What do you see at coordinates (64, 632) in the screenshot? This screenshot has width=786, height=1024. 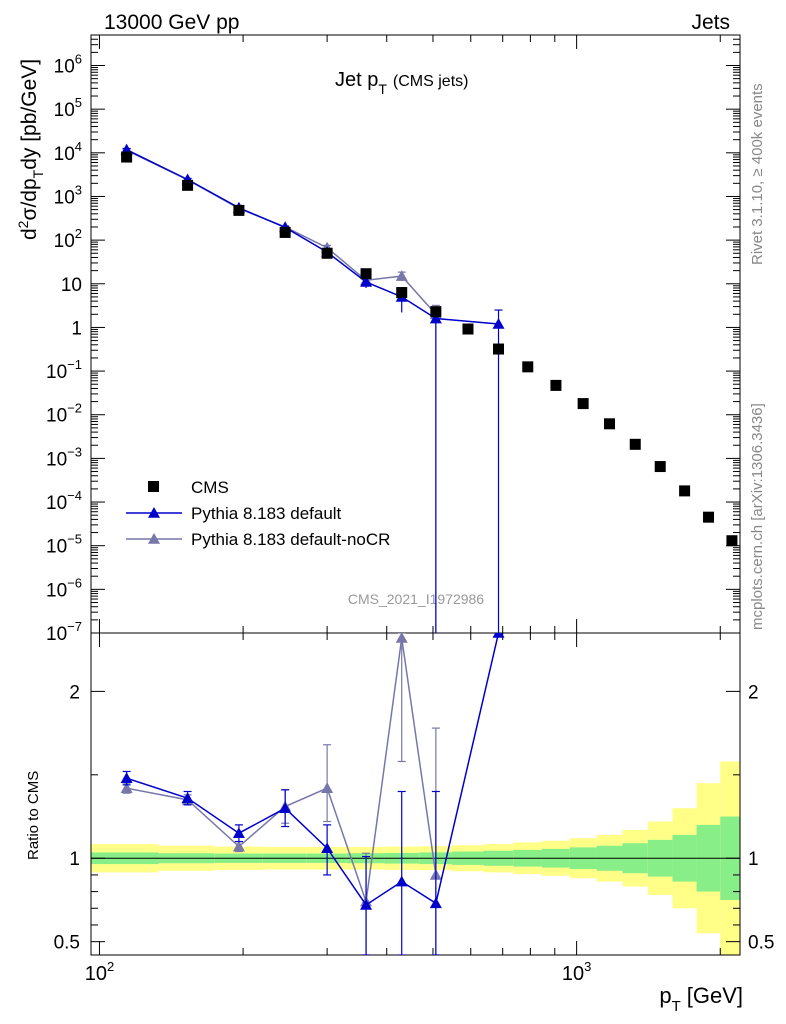 I see `y-tick-label: 10⁻⁷` at bounding box center [64, 632].